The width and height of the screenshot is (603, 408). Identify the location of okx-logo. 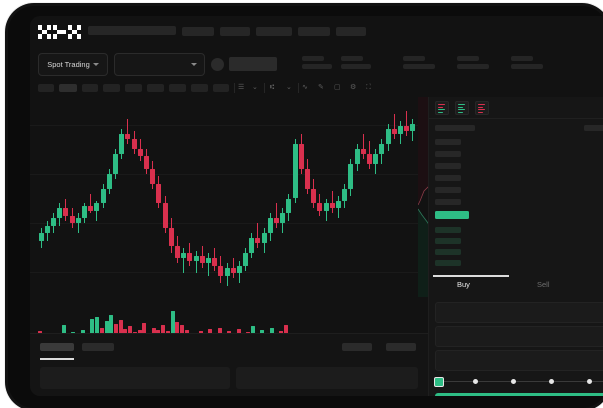
(59, 32).